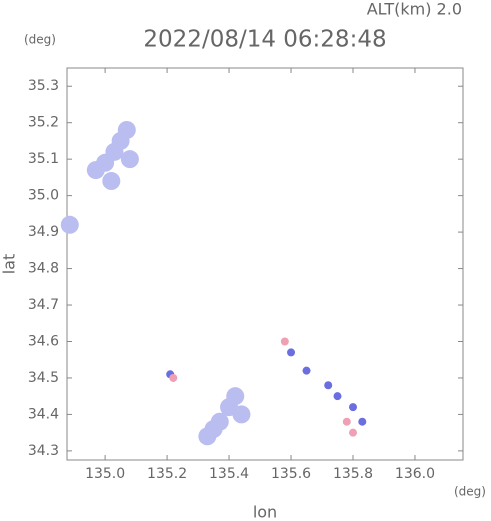 The image size is (491, 521). Describe the element at coordinates (43, 269) in the screenshot. I see `y-tick-label: 34.8` at that location.